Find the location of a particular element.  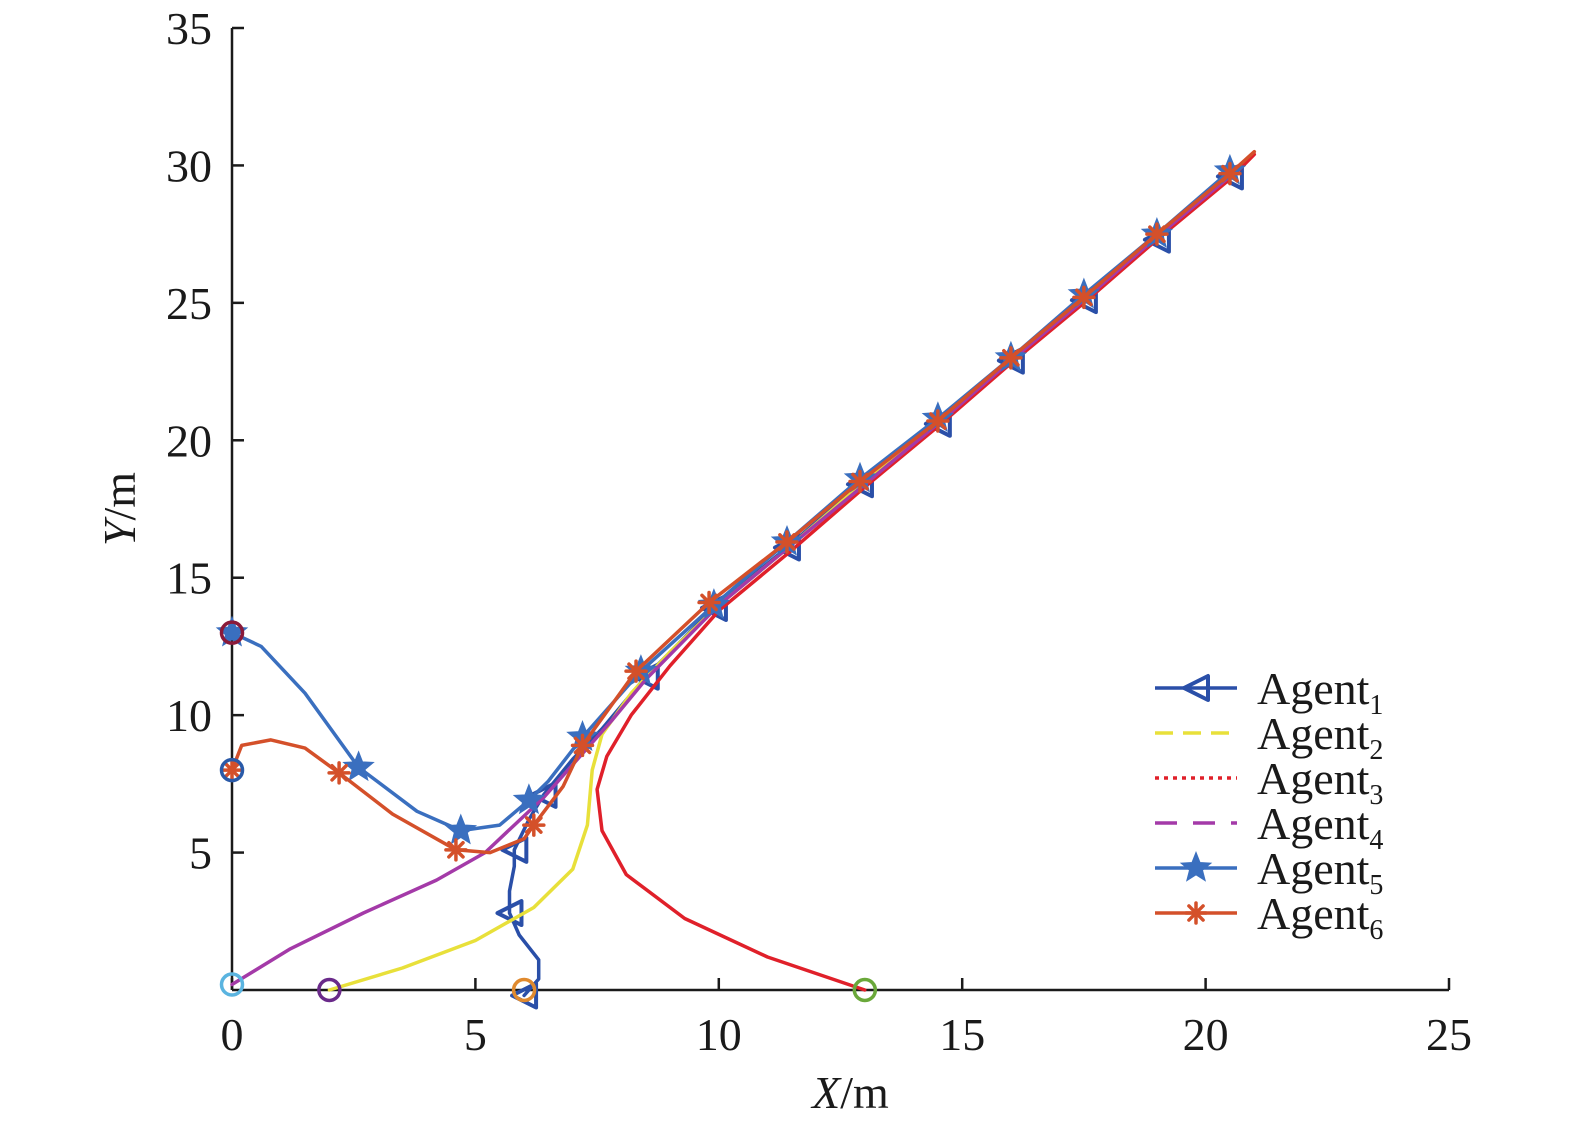

legend-label-sub: 5 is located at coordinates (1376, 885).